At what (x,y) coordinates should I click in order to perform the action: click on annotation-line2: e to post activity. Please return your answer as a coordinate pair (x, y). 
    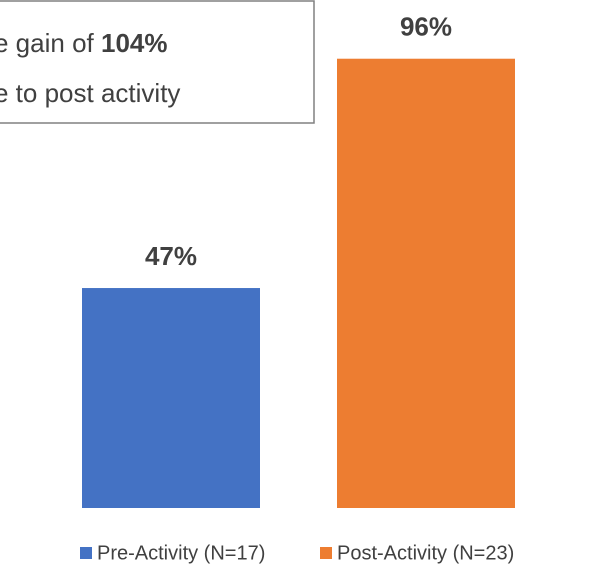
    Looking at the image, I should click on (90, 93).